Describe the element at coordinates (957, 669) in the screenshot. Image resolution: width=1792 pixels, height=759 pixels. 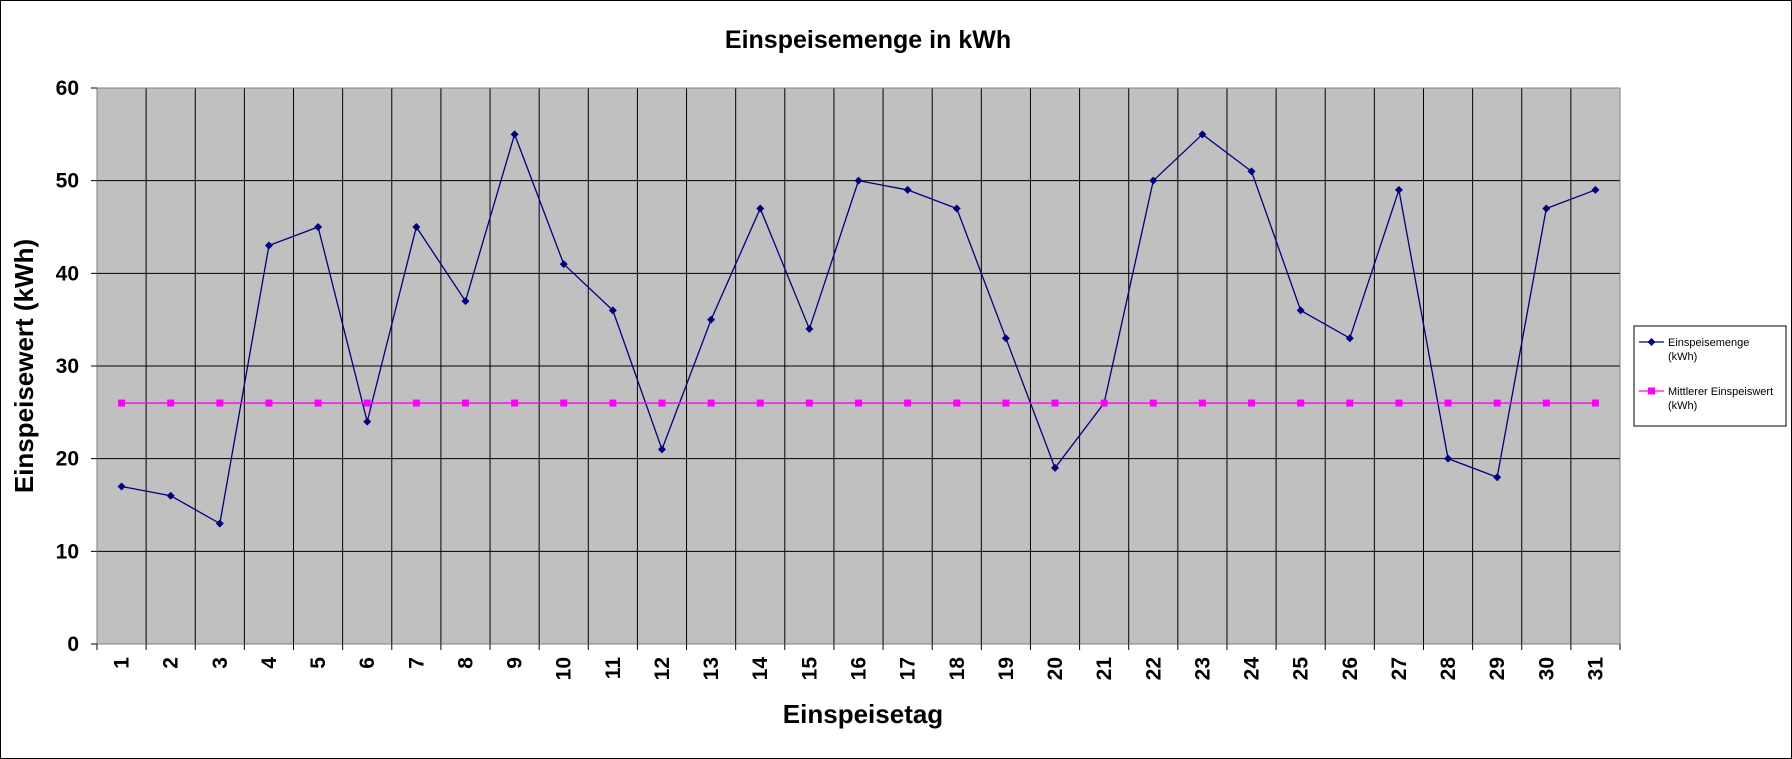
I see `x-tick-label: 18` at that location.